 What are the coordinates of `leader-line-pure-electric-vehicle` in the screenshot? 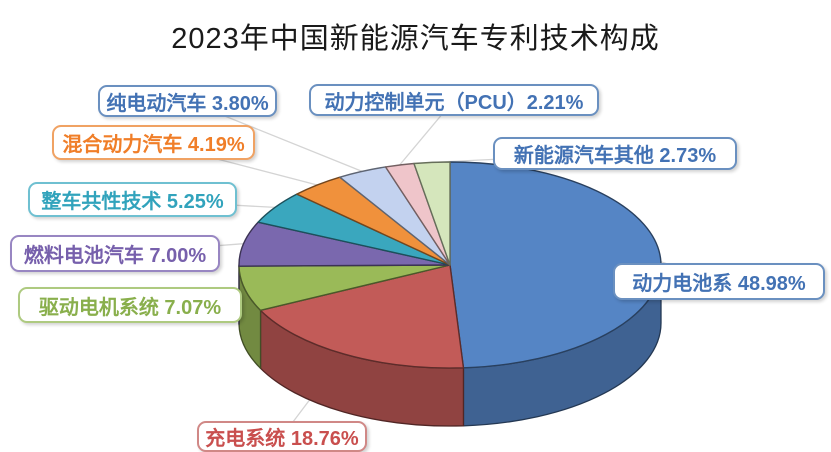 It's located at (275, 136).